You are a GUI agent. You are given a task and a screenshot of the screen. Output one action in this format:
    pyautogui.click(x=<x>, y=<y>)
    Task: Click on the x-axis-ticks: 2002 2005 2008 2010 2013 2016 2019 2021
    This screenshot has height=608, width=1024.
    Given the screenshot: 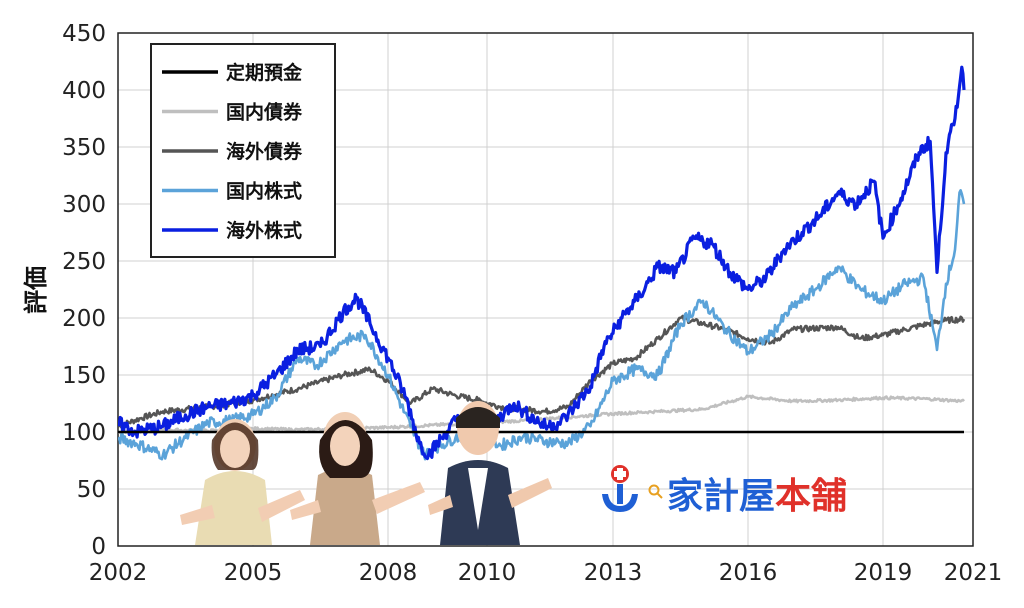 What is the action you would take?
    pyautogui.click(x=546, y=573)
    